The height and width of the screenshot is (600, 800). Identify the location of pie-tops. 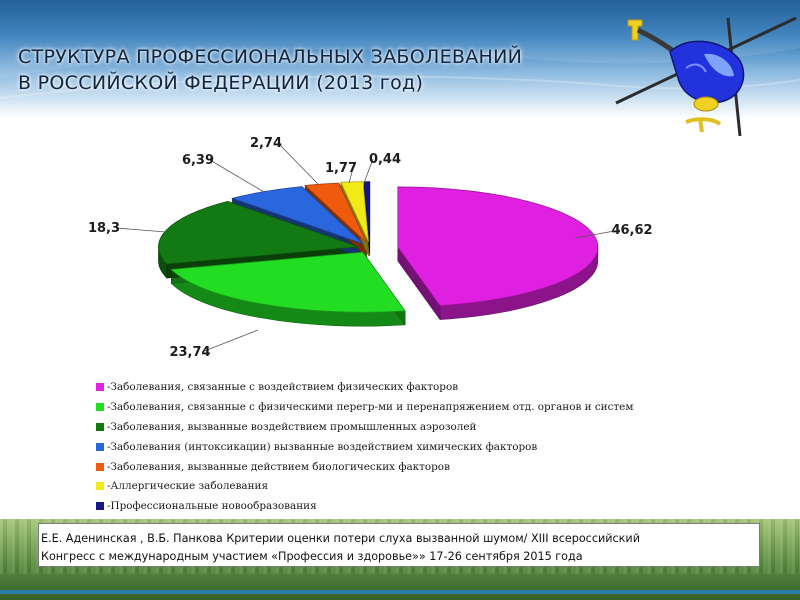
(378, 247).